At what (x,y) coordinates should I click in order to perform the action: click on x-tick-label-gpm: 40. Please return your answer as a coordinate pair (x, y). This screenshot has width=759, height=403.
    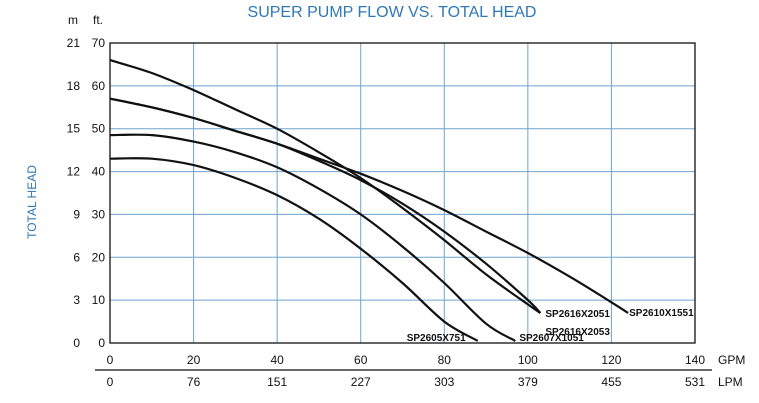
    Looking at the image, I should click on (277, 360).